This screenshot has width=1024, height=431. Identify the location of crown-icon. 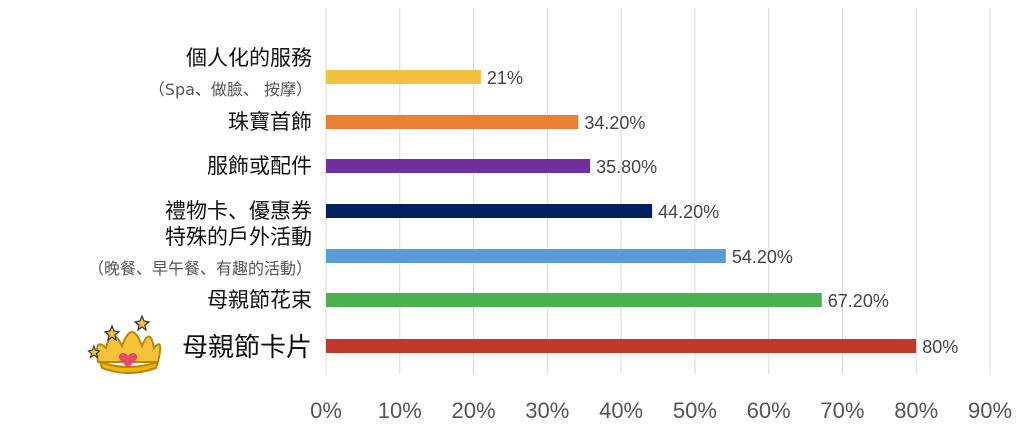
(124, 344).